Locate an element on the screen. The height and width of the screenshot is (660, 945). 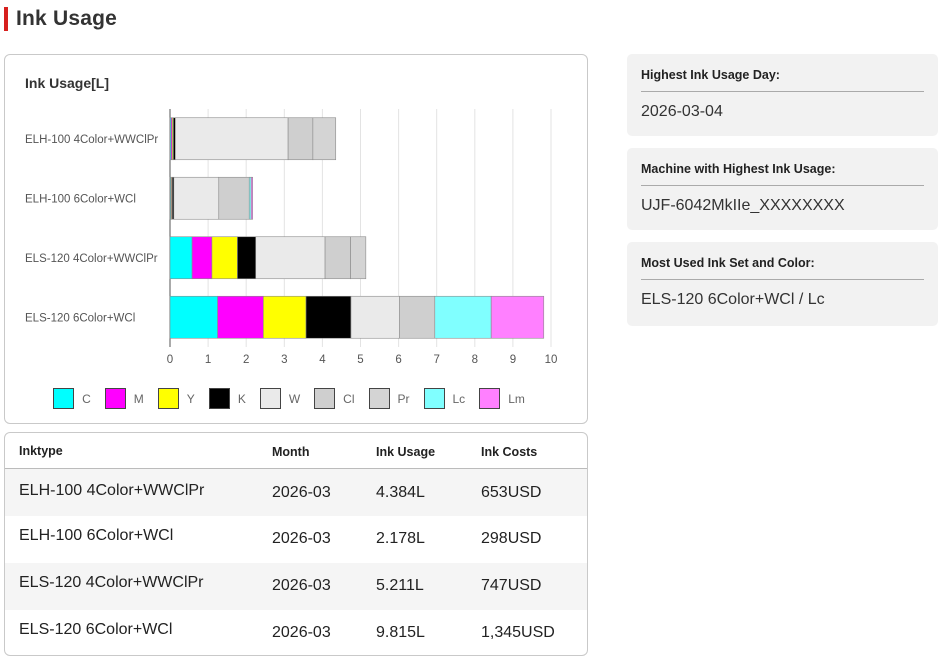
legend-label: W is located at coordinates (294, 398).